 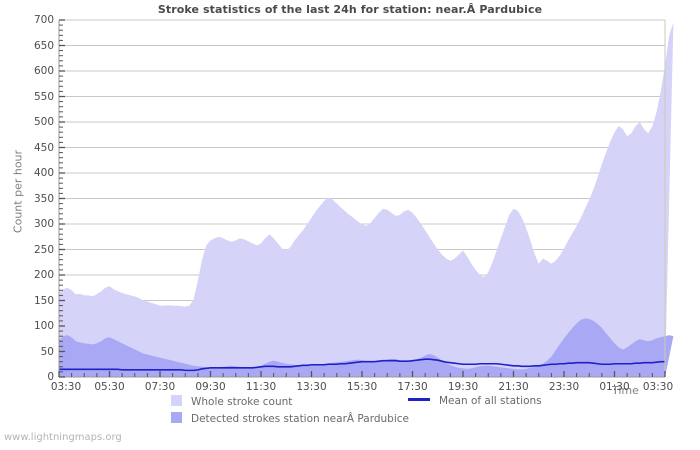 I want to click on x-tick-label: 07:30, so click(x=160, y=387).